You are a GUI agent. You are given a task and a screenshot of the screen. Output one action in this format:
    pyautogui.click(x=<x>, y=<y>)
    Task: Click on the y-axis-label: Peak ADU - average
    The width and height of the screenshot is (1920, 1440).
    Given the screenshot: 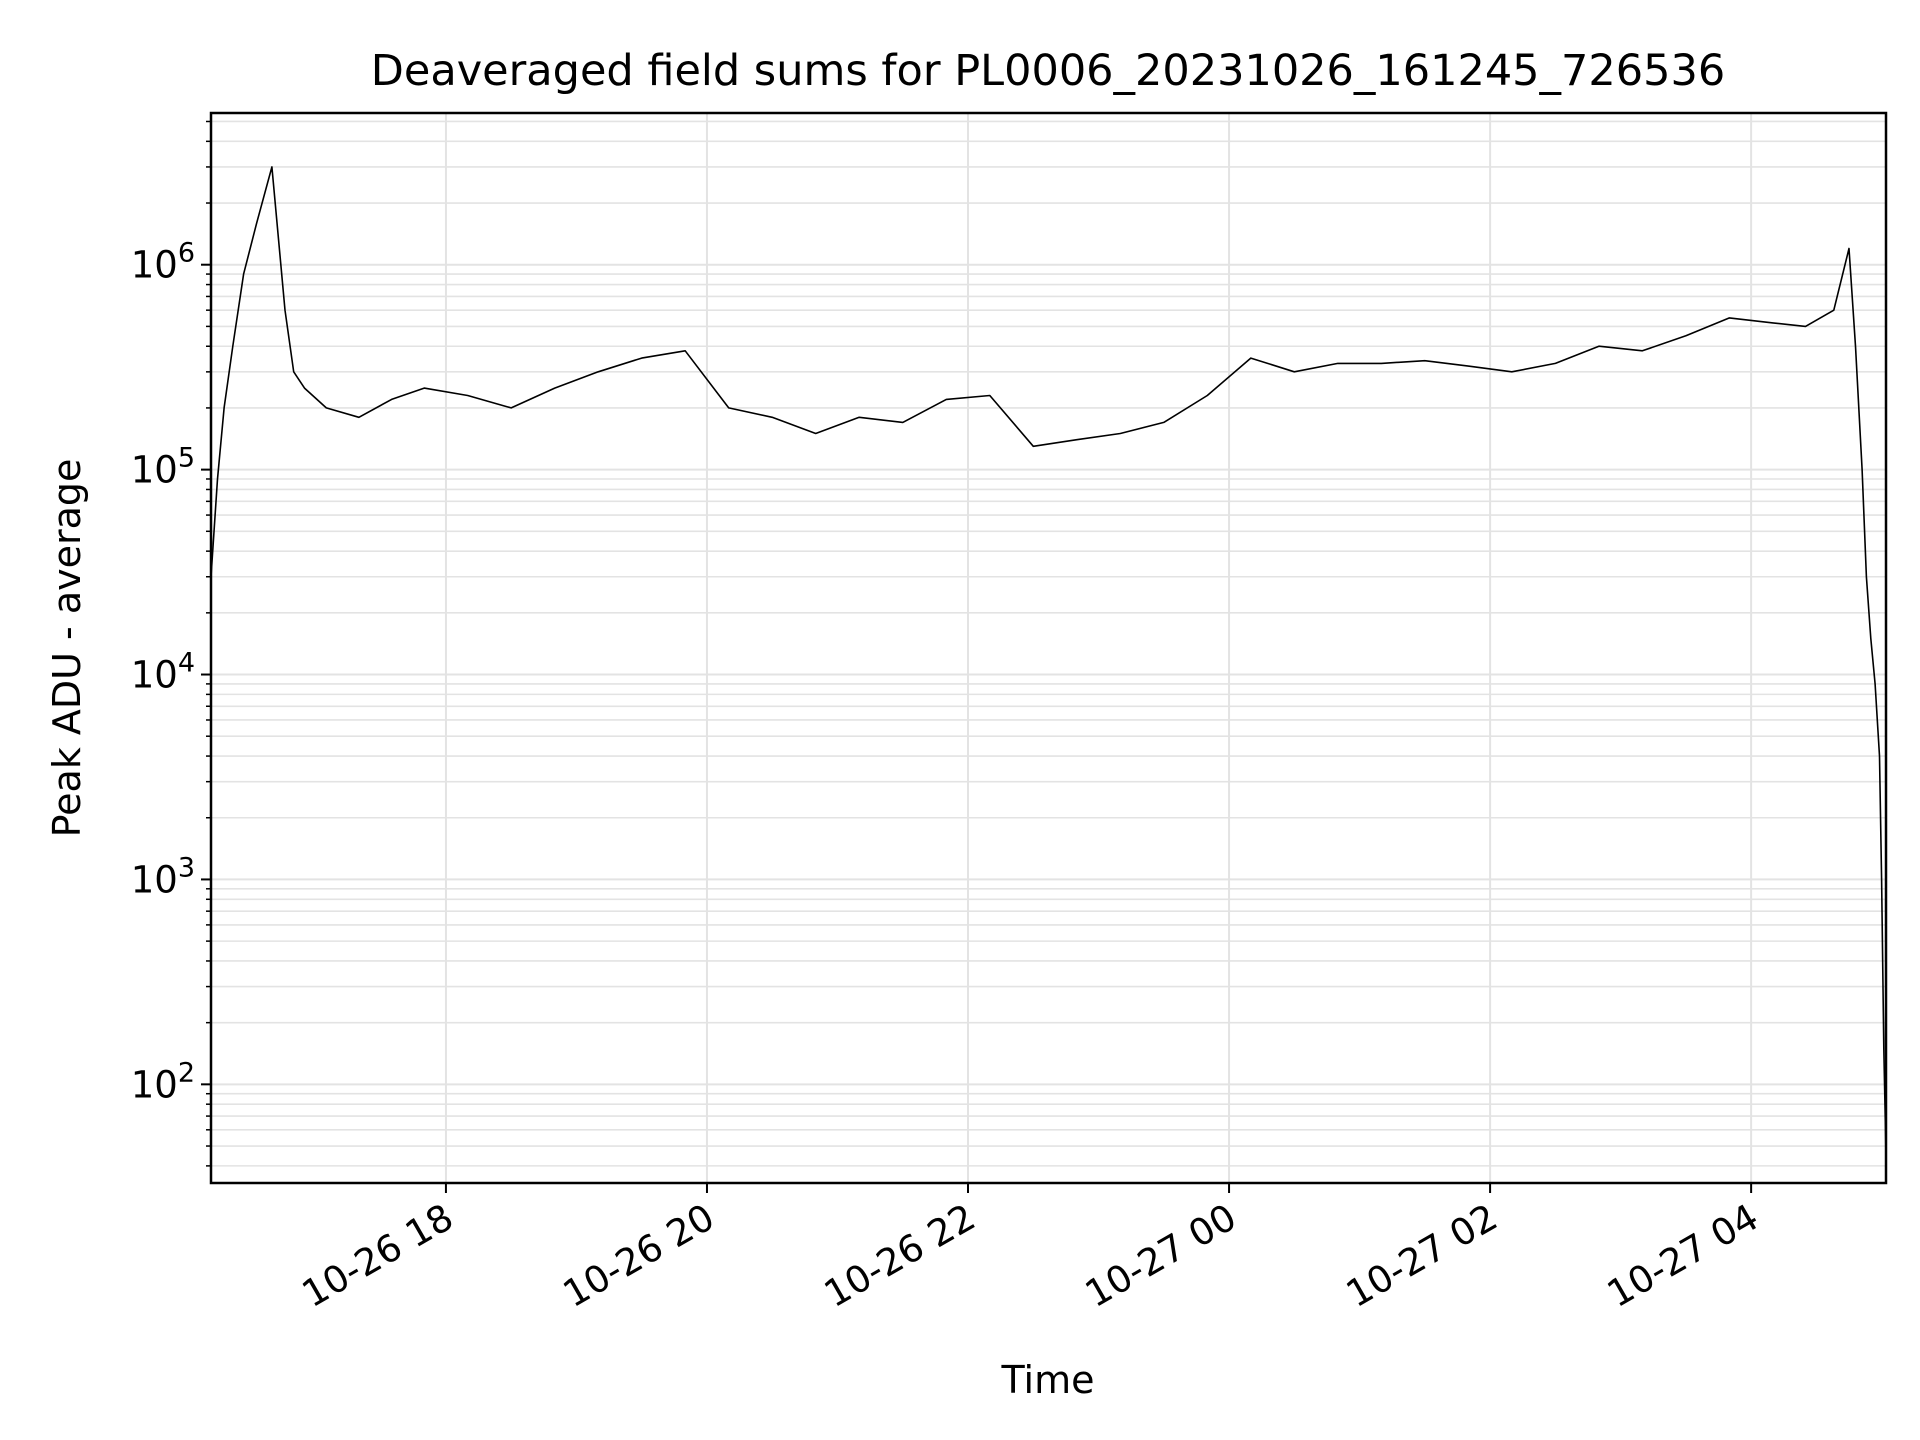 What is the action you would take?
    pyautogui.click(x=67, y=648)
    